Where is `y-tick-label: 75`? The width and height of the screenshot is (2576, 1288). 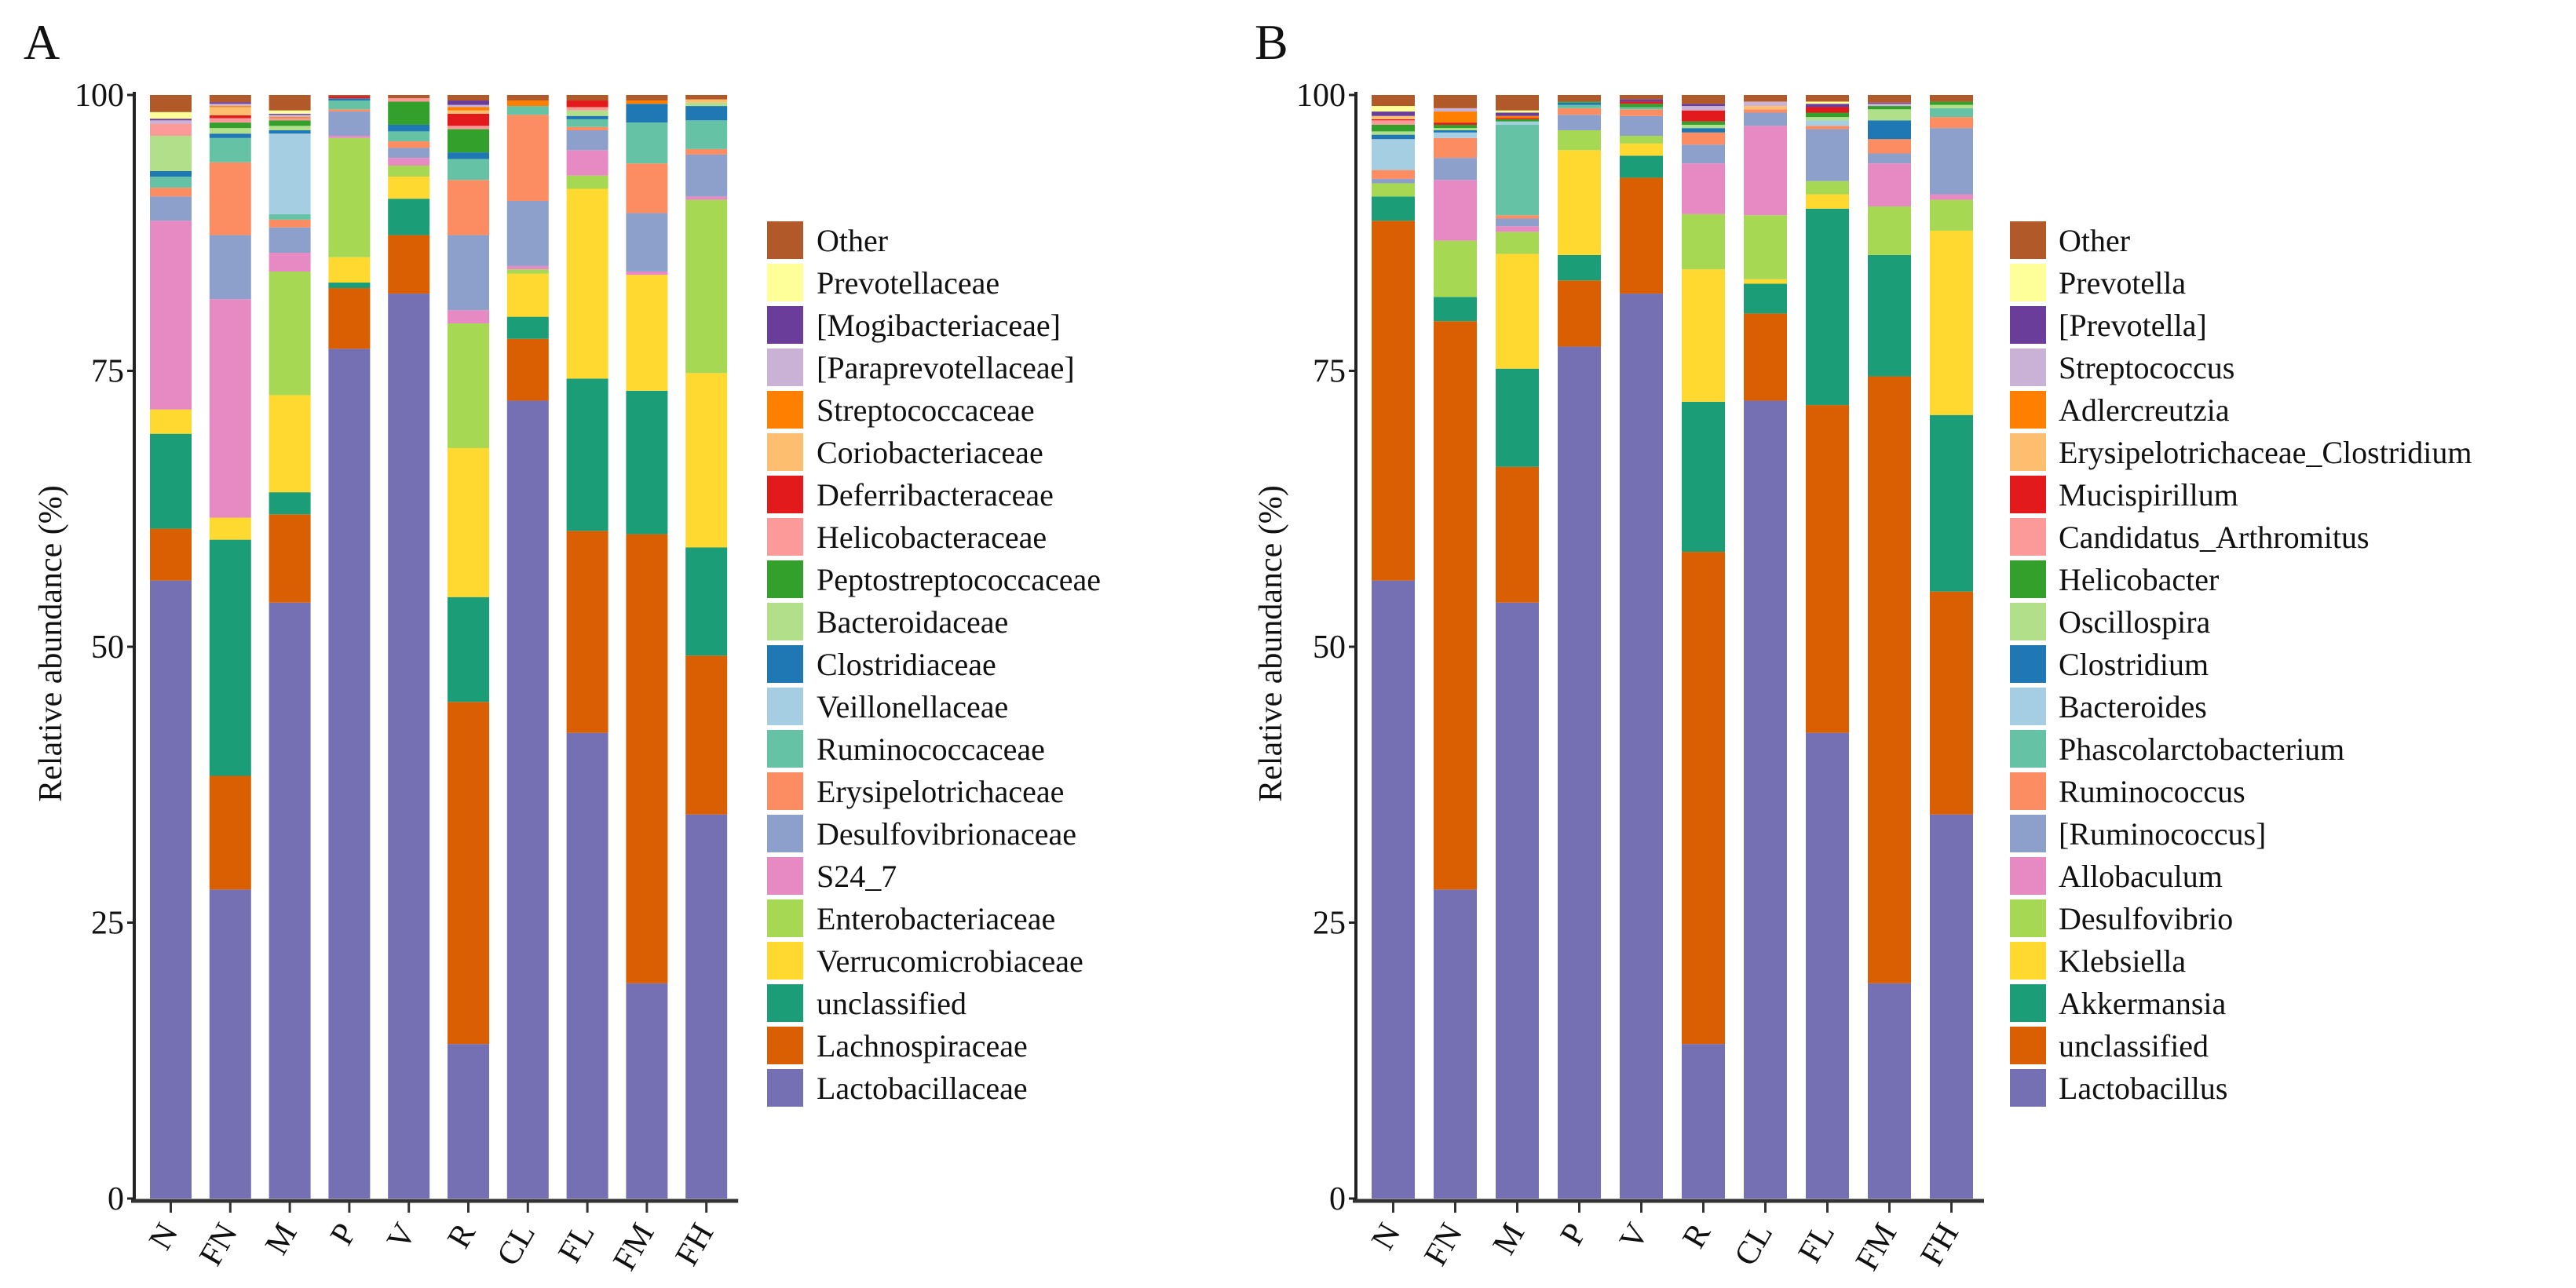 y-tick-label: 75 is located at coordinates (1329, 372).